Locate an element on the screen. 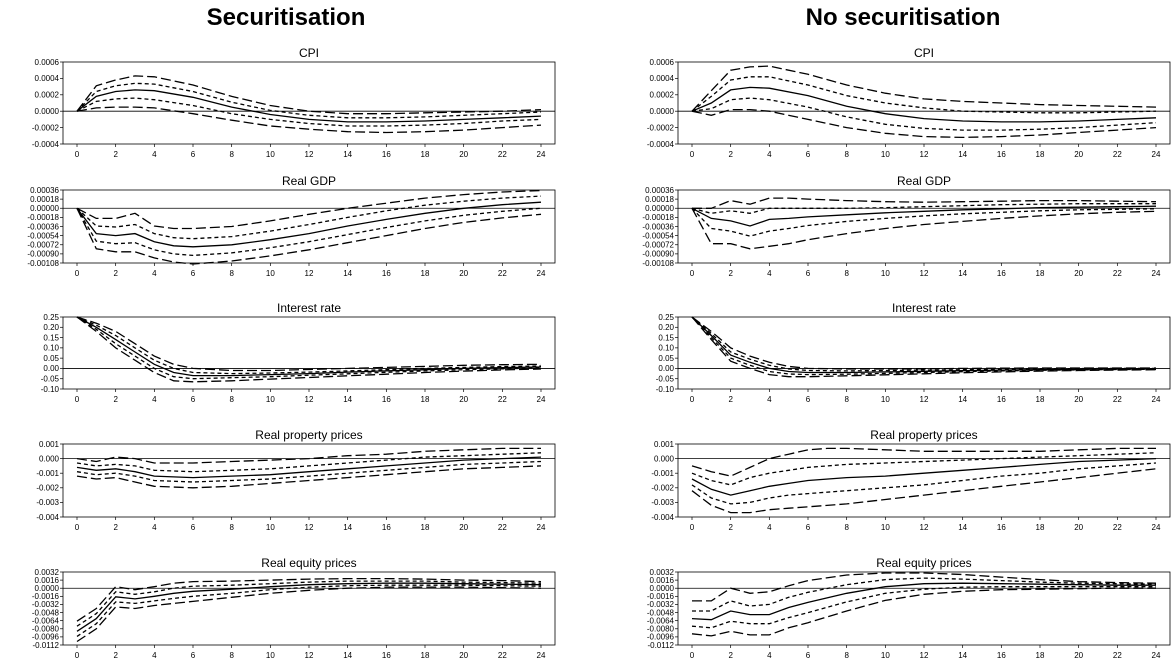 This screenshot has width=1173, height=662. x-tick-label: 4 is located at coordinates (769, 655).